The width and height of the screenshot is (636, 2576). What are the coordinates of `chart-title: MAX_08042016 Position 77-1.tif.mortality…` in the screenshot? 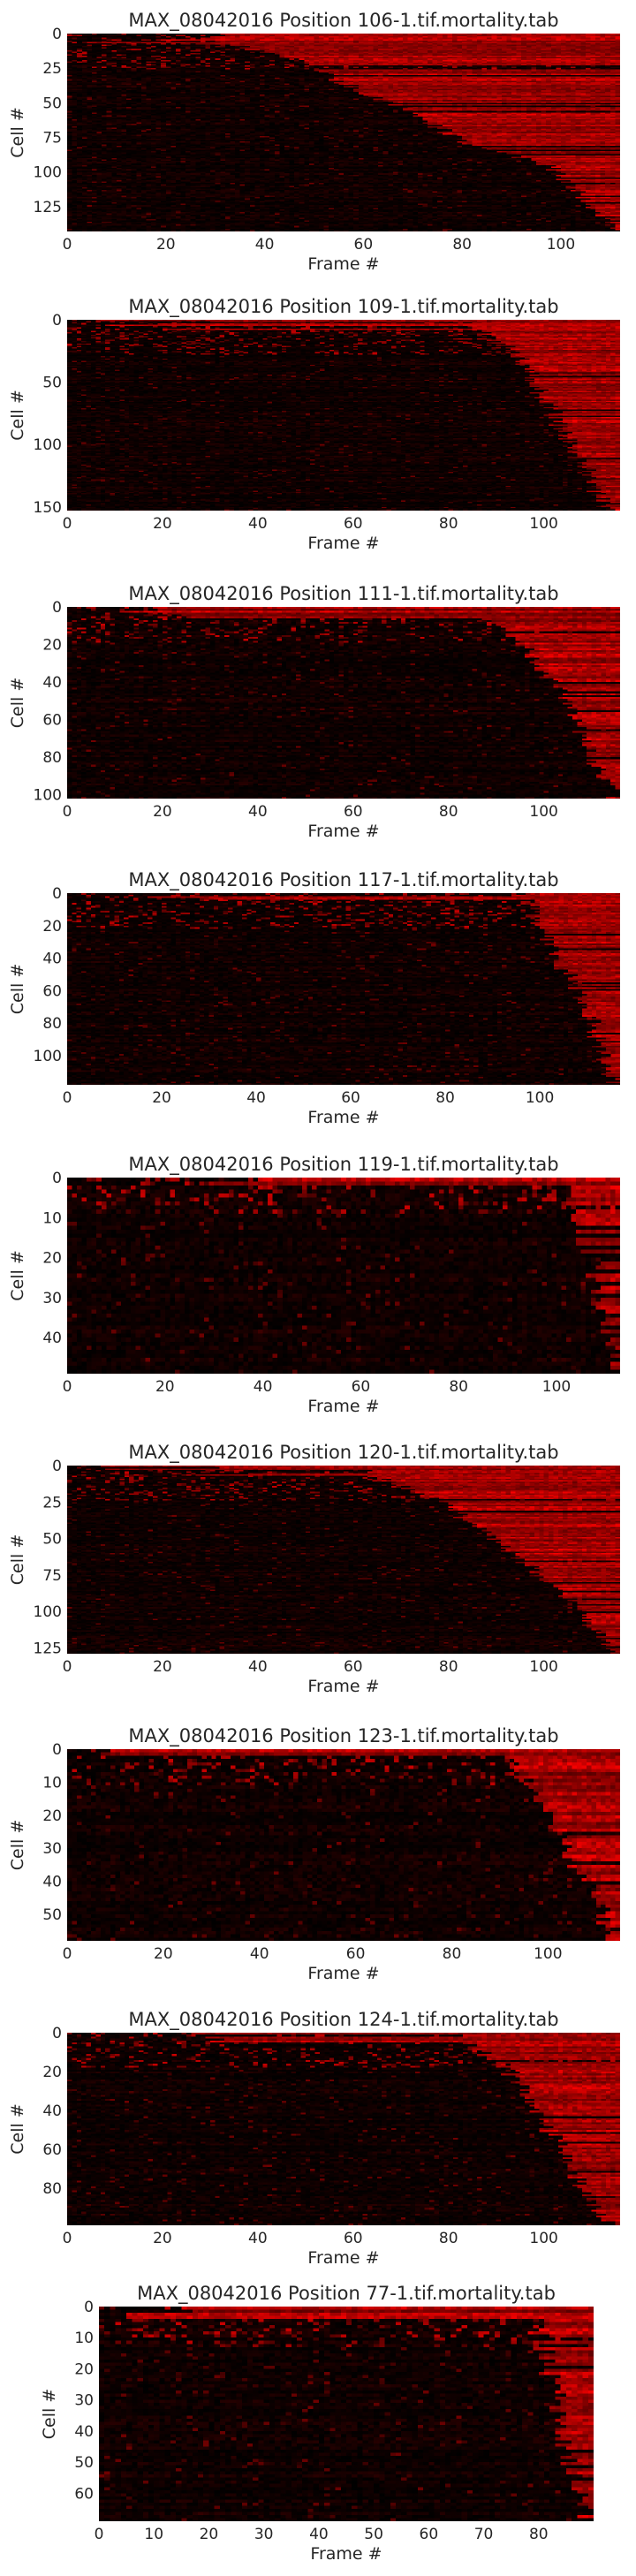 It's located at (346, 2294).